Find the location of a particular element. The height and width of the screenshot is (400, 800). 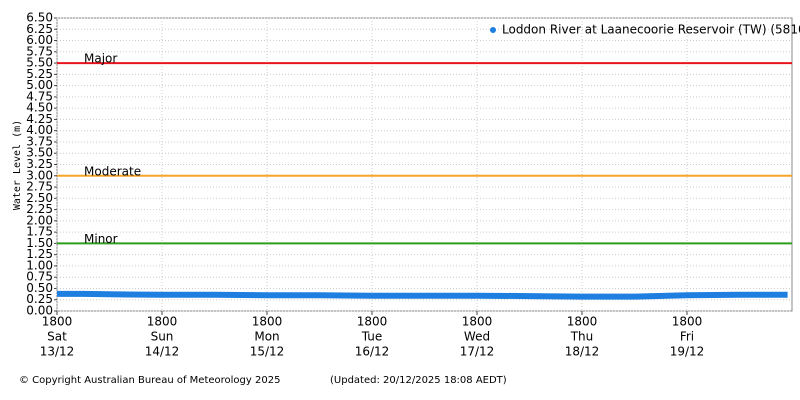

y-tick-label: 6.25 is located at coordinates (39, 29).